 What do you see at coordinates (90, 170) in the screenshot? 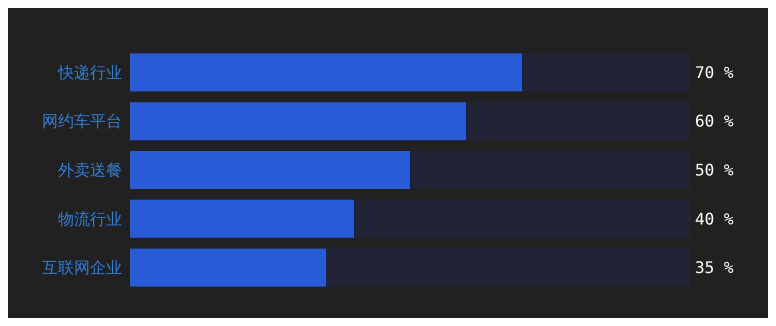
I see `y-tick-label: 外卖送餐` at bounding box center [90, 170].